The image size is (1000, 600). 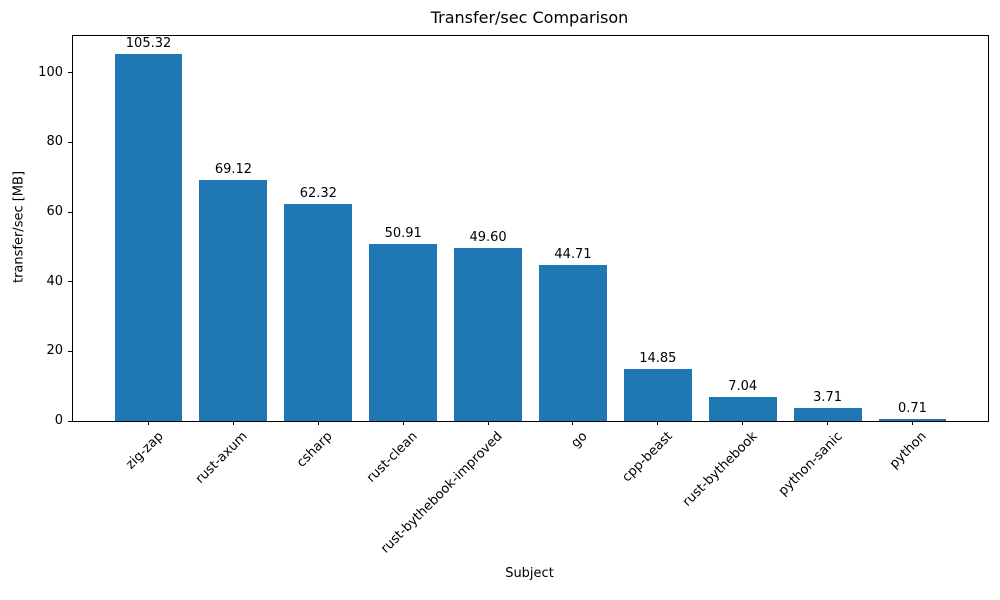 What do you see at coordinates (19, 227) in the screenshot?
I see `y-axis-label: transfer/sec [MB]` at bounding box center [19, 227].